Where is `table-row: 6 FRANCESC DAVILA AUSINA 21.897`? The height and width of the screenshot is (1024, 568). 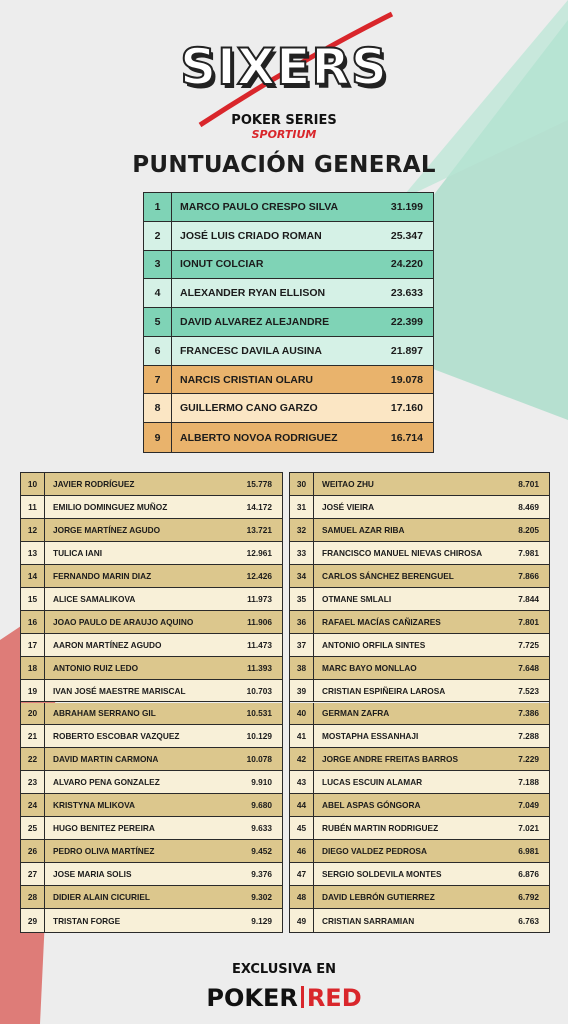 table-row: 6 FRANCESC DAVILA AUSINA 21.897 is located at coordinates (288, 351).